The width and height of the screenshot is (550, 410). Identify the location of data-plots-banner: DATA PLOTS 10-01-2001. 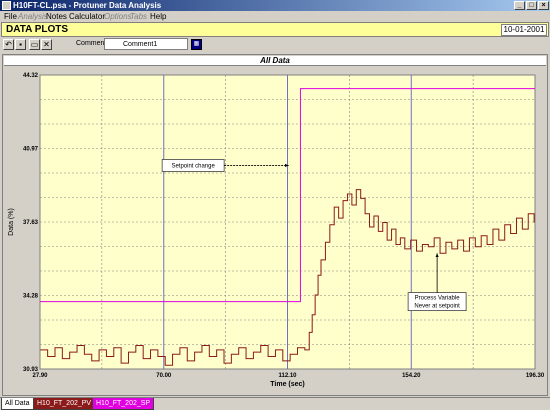
(275, 29).